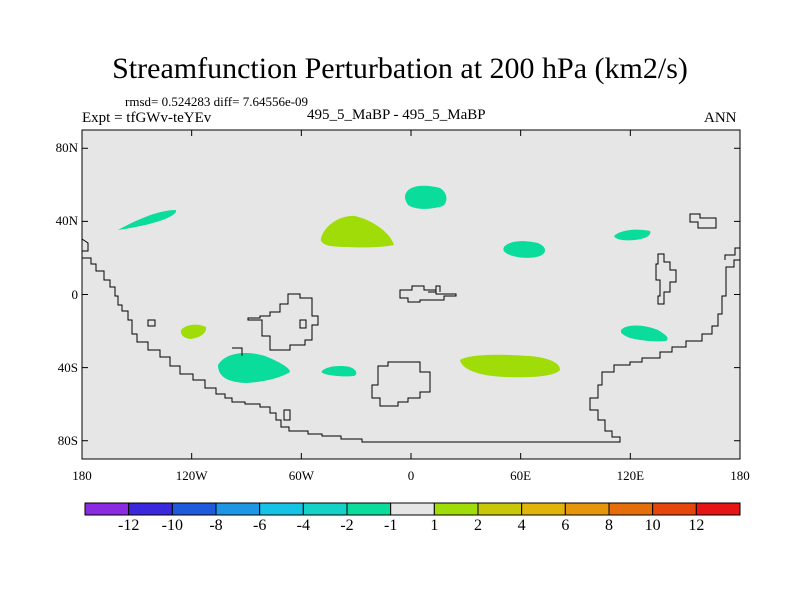 Image resolution: width=800 pixels, height=600 pixels. I want to click on colorbar-label: -6, so click(259, 525).